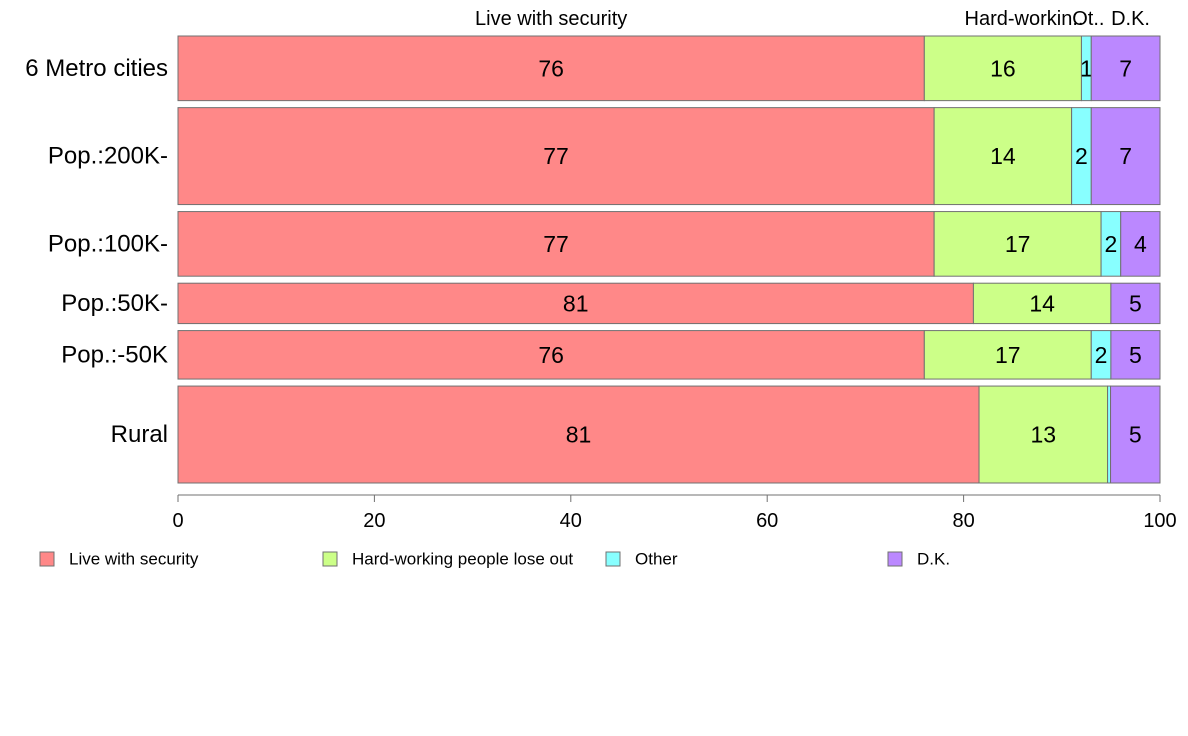 The width and height of the screenshot is (1188, 736). Describe the element at coordinates (674, 513) in the screenshot. I see `x-axis: 0 20 40 60 80 100` at that location.